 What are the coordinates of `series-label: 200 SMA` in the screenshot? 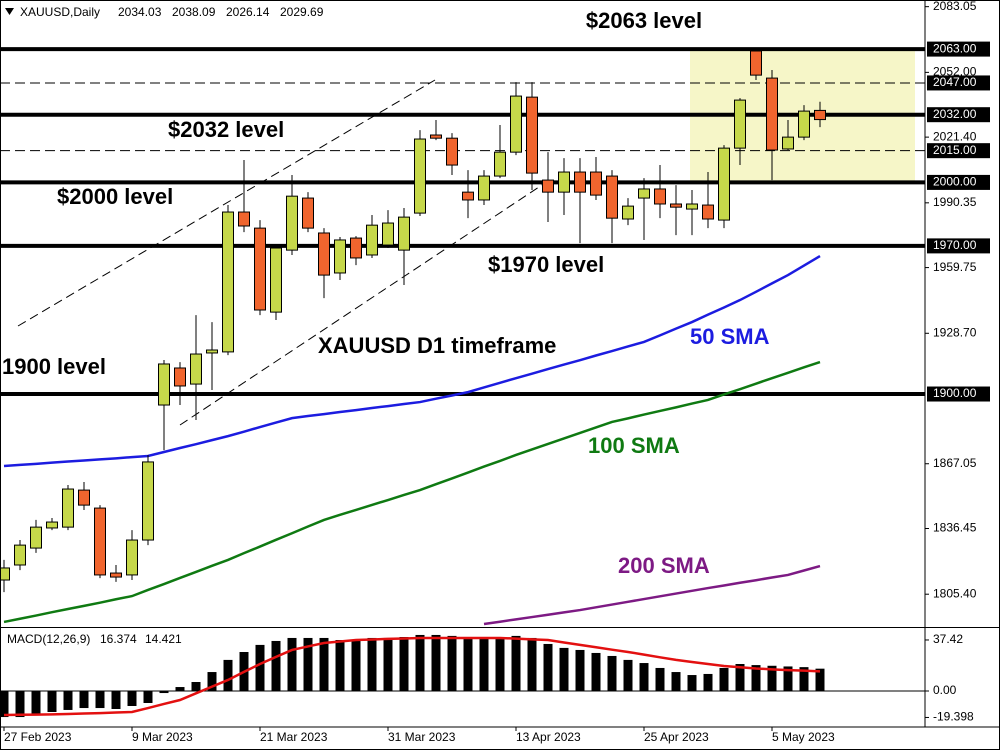 It's located at (664, 565).